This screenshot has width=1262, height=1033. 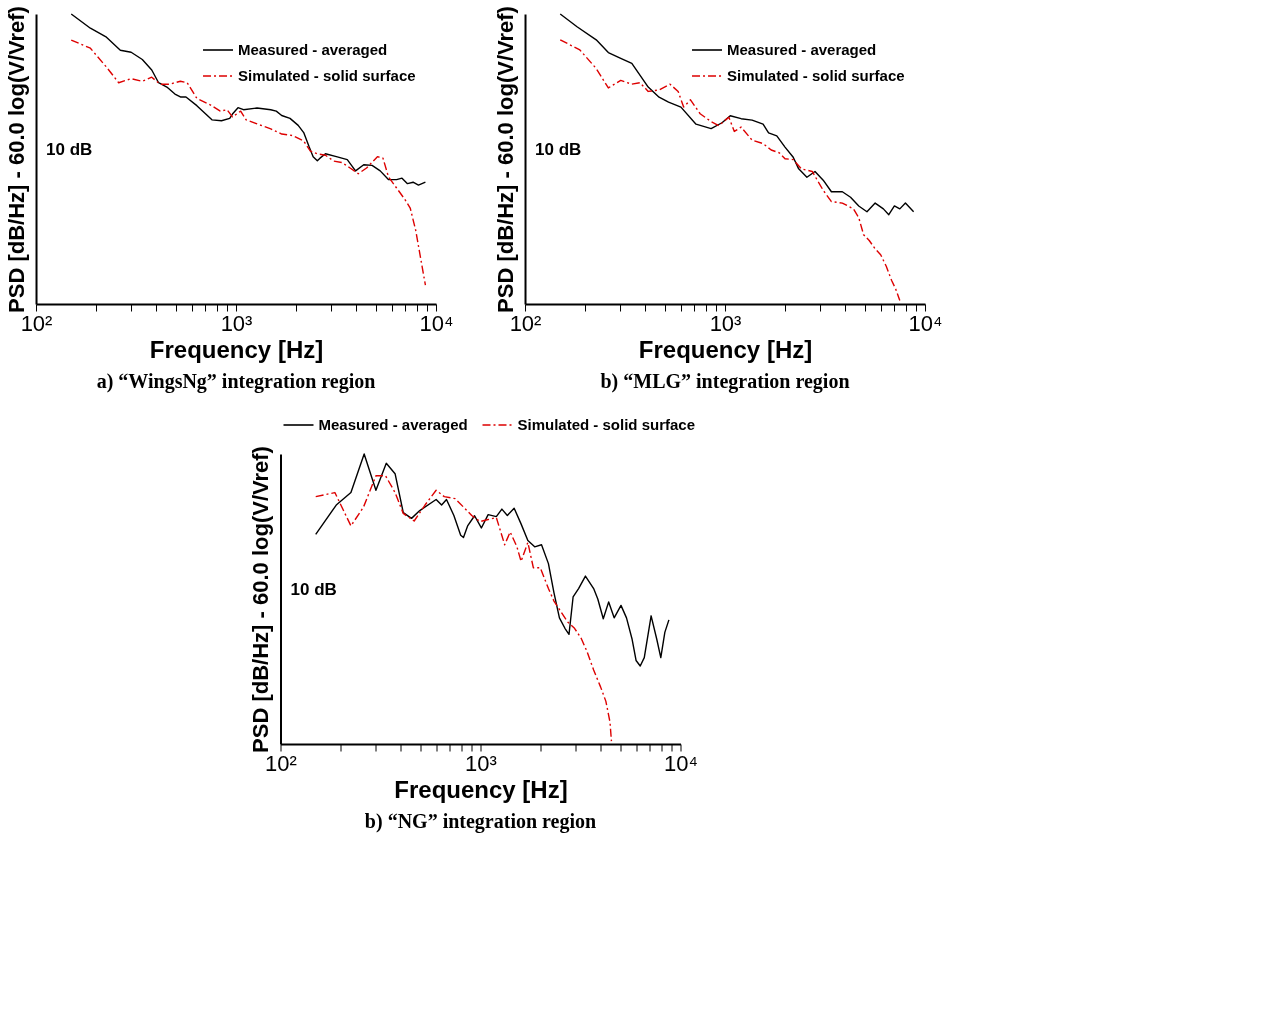 I want to click on text: b) “MLG” integration region, so click(x=725, y=381).